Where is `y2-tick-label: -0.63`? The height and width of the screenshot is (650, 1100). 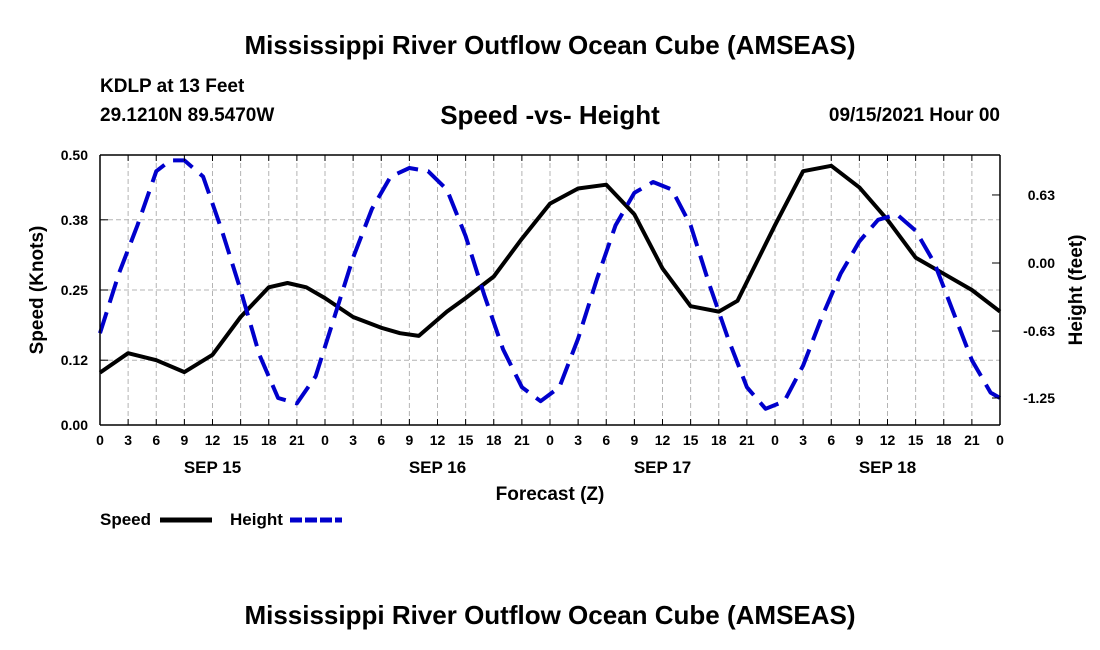 y2-tick-label: -0.63 is located at coordinates (1039, 331).